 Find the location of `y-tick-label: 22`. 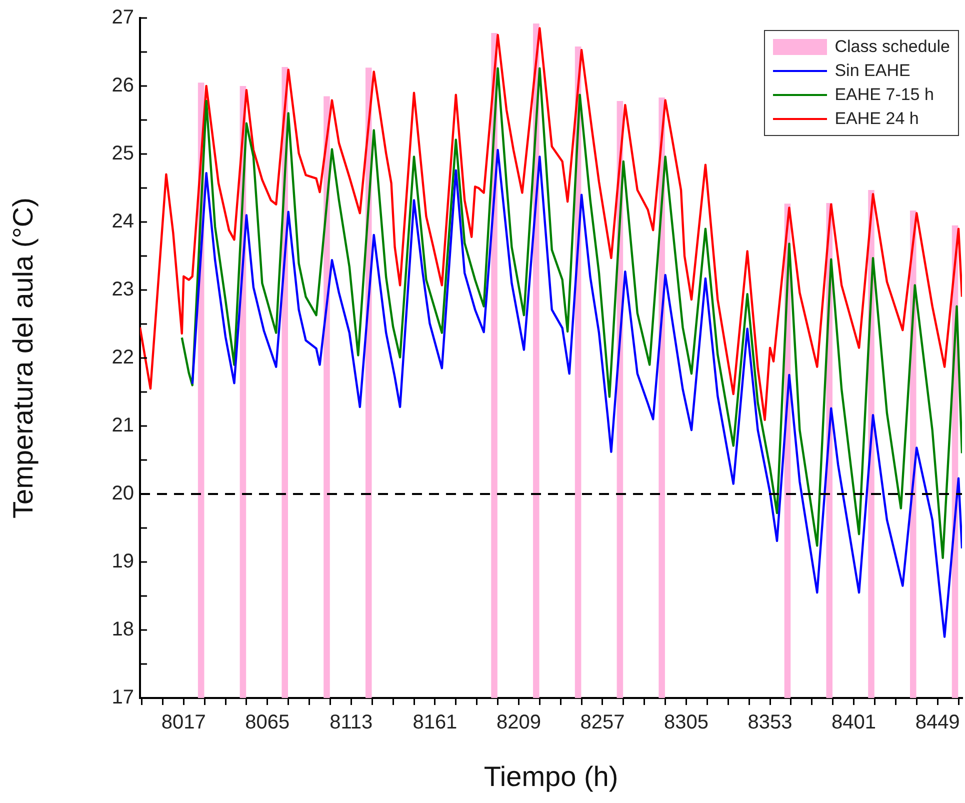

y-tick-label: 22 is located at coordinates (123, 357).